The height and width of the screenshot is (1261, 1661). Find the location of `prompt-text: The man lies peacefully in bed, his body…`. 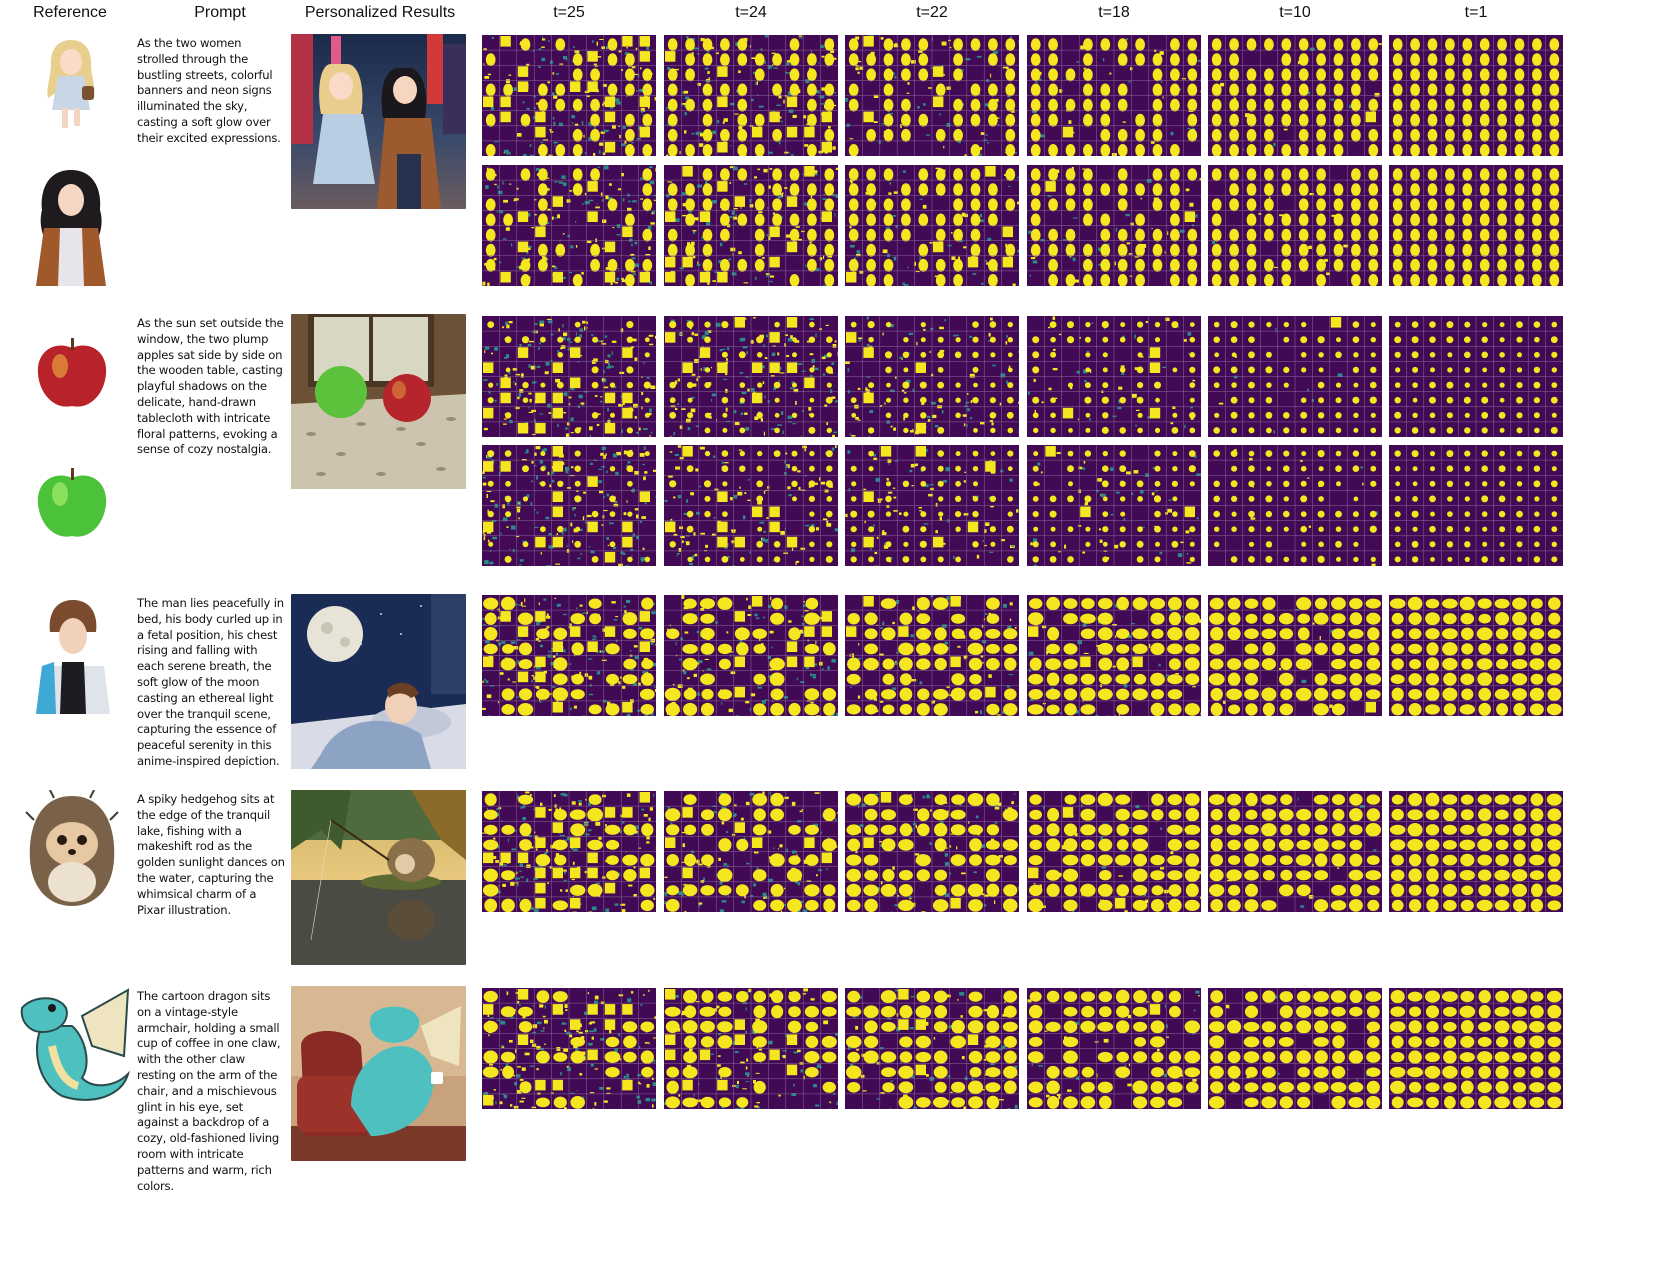

prompt-text: The man lies peacefully in bed, his body… is located at coordinates (210, 682).